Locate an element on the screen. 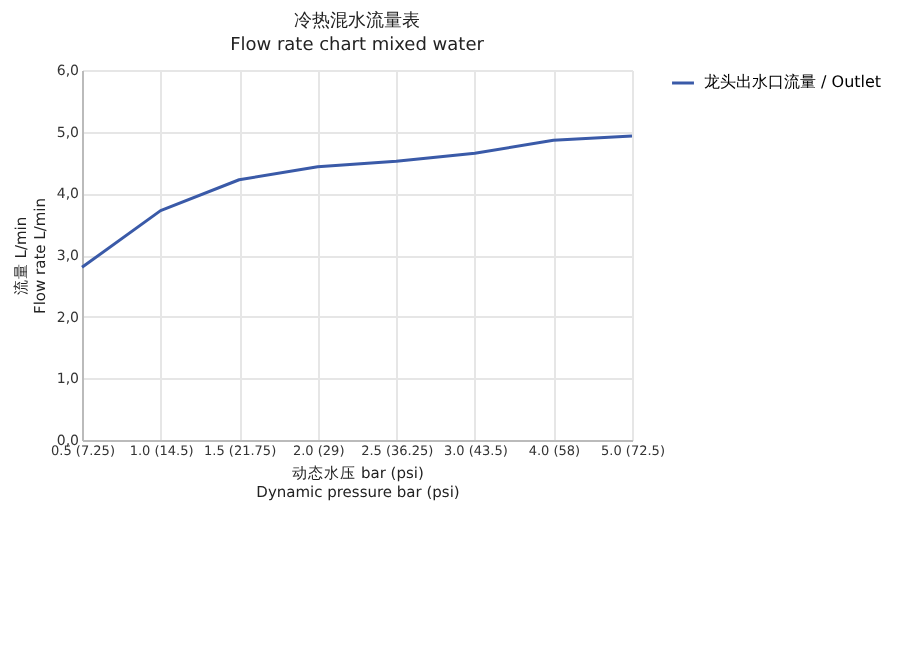 The height and width of the screenshot is (650, 920). chart-subtitle: Flow rate chart mixed water is located at coordinates (357, 46).